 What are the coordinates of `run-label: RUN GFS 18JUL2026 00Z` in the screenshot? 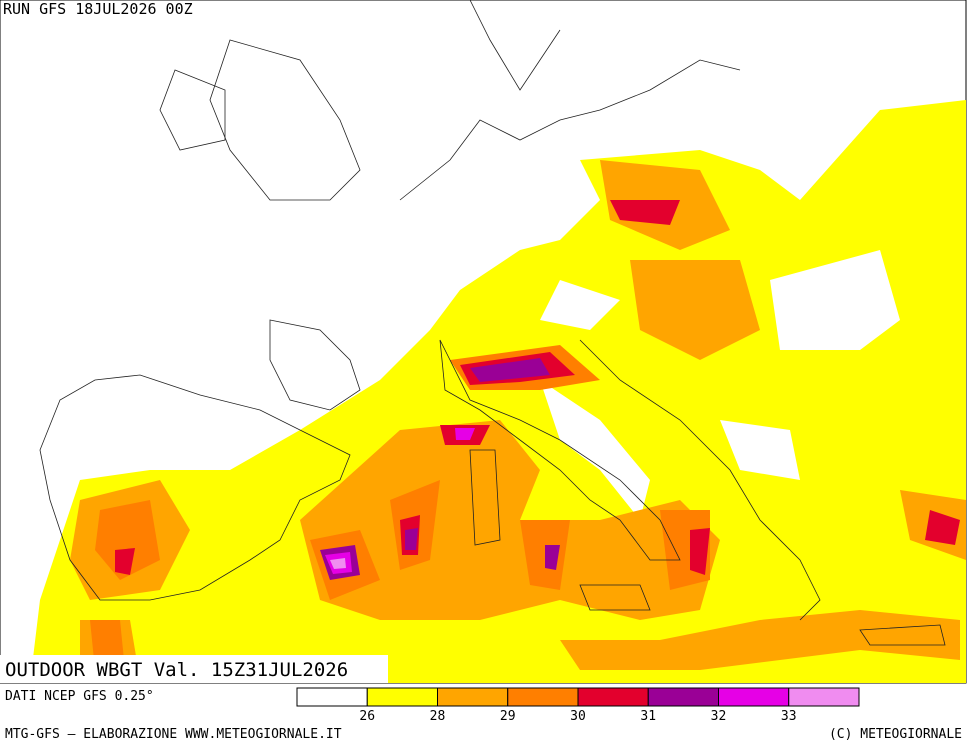 It's located at (98, 9).